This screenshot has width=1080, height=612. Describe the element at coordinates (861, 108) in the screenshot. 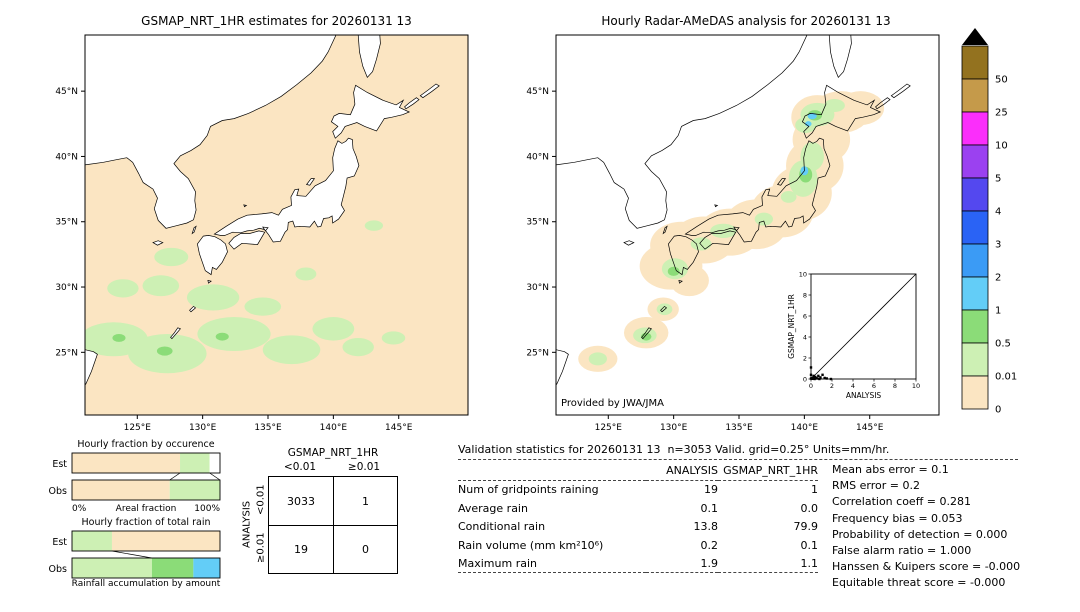

I see `radar-coverage-area` at that location.